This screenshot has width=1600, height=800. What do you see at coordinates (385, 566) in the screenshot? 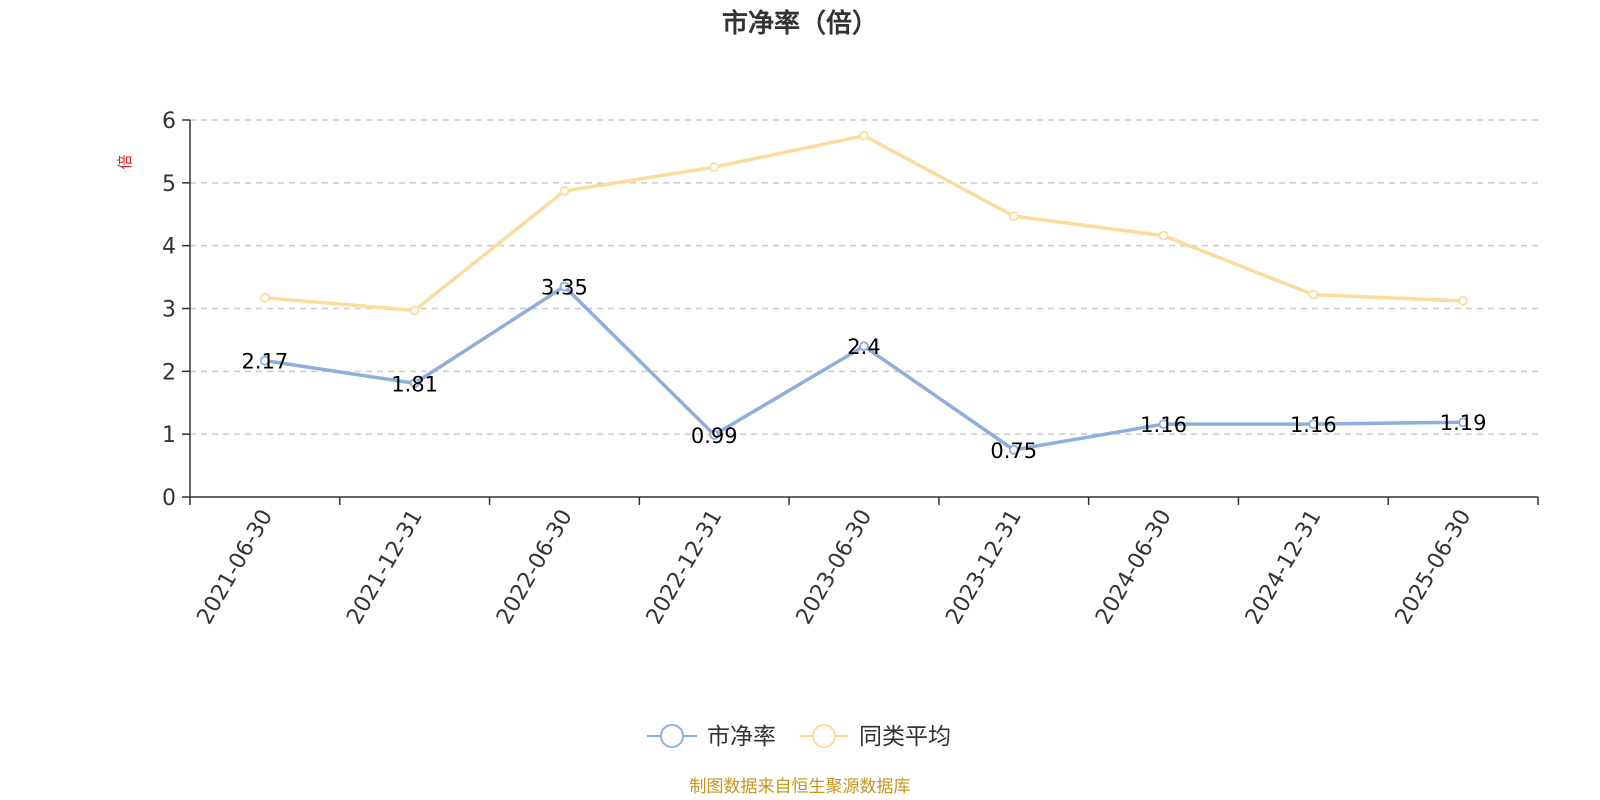
I see `x-tick-label: 2021-12-31` at bounding box center [385, 566].